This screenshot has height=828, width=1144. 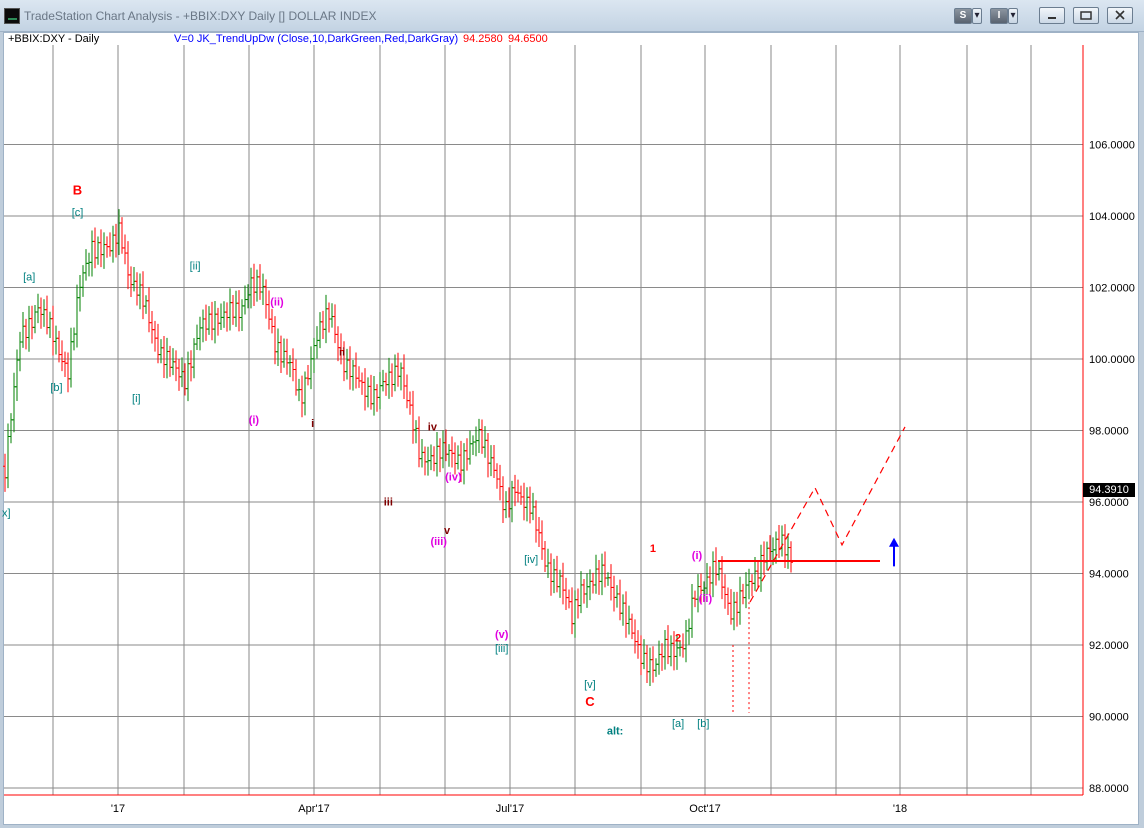 I want to click on wave-label: [i], so click(x=136, y=399).